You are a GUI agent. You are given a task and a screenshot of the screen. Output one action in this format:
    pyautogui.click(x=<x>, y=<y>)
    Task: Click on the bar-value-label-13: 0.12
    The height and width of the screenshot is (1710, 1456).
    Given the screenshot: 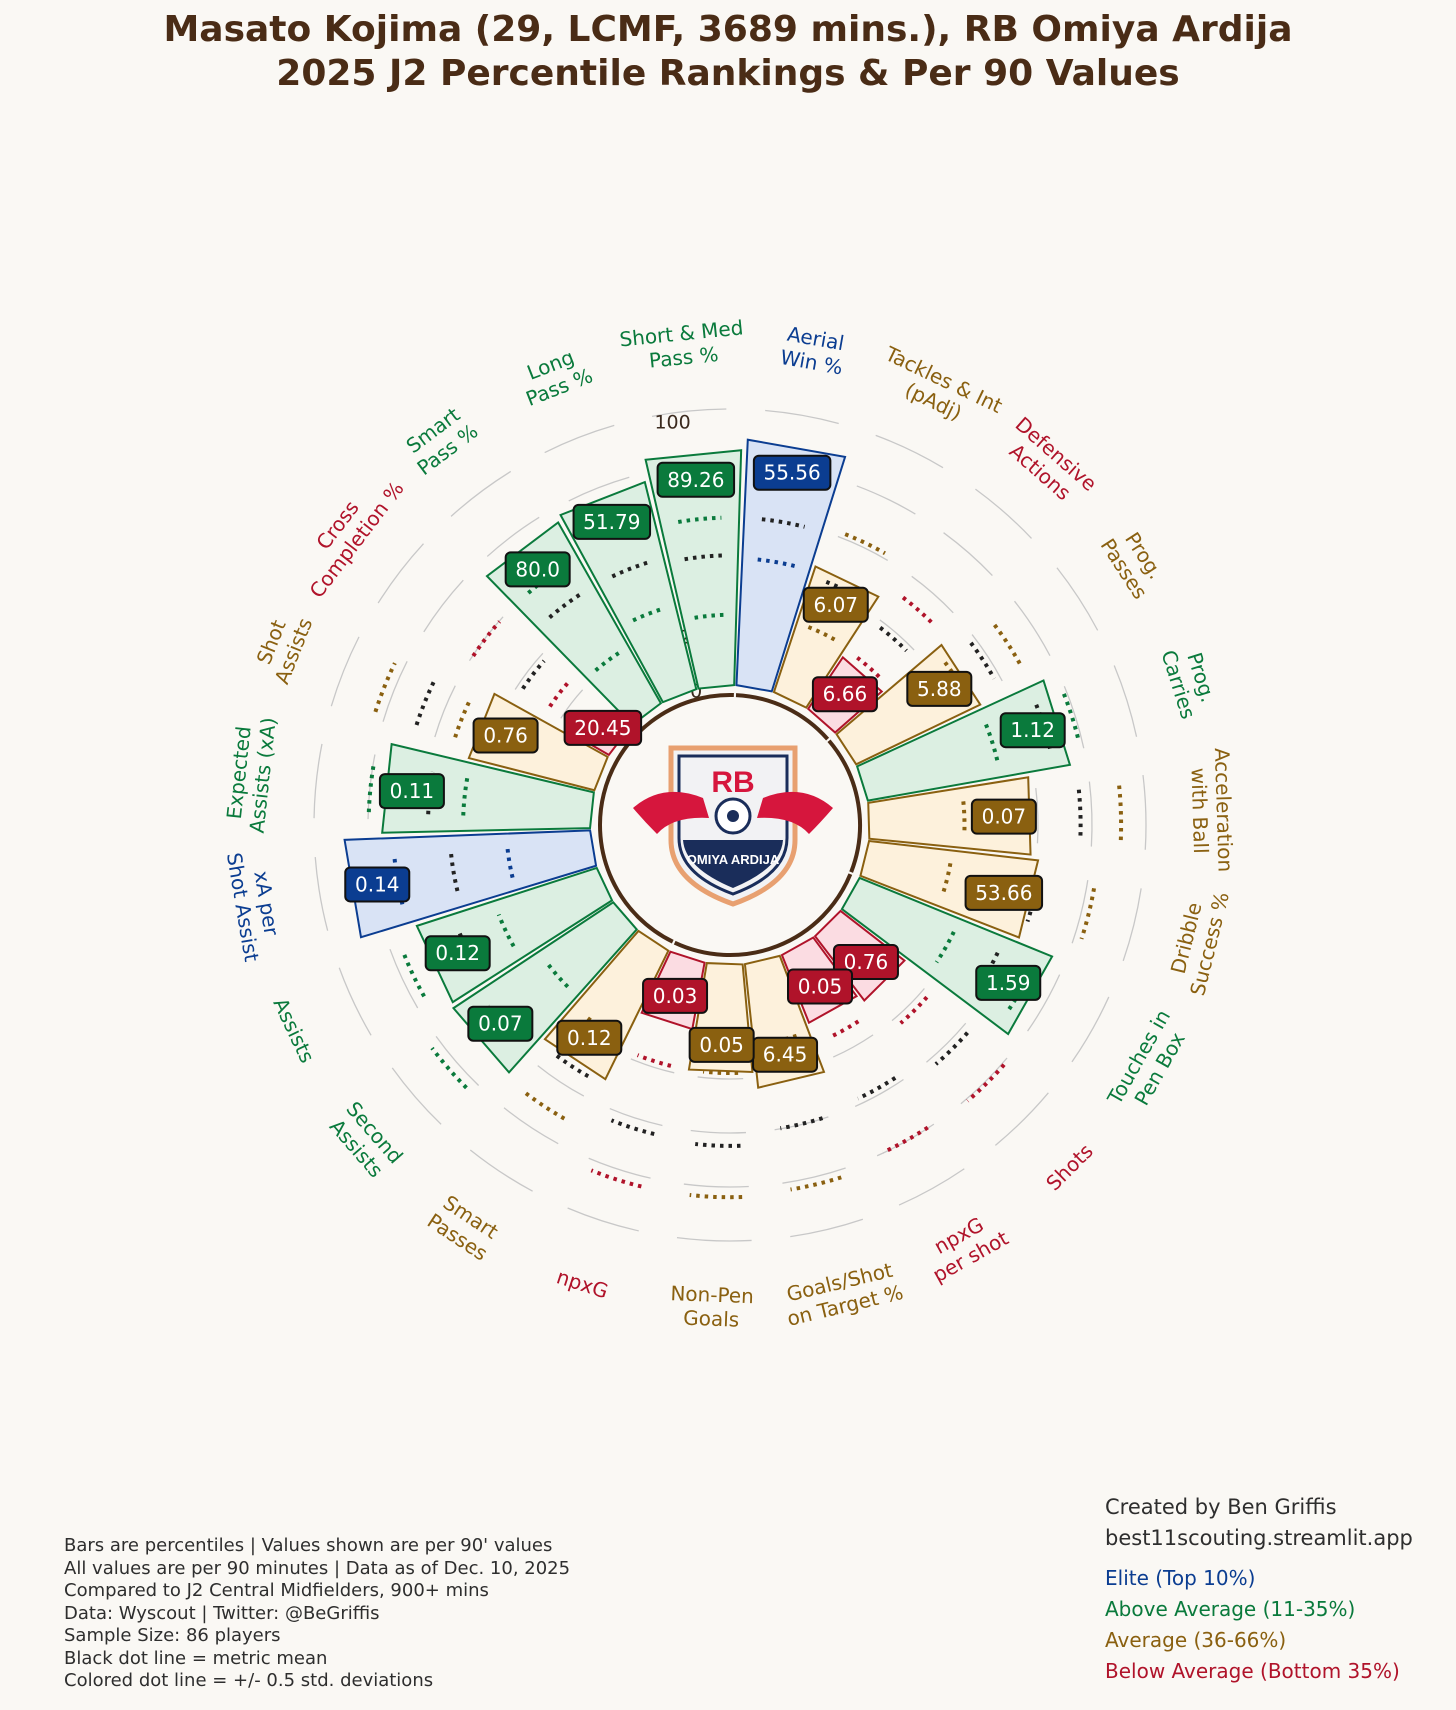 What is the action you would take?
    pyautogui.click(x=589, y=1037)
    